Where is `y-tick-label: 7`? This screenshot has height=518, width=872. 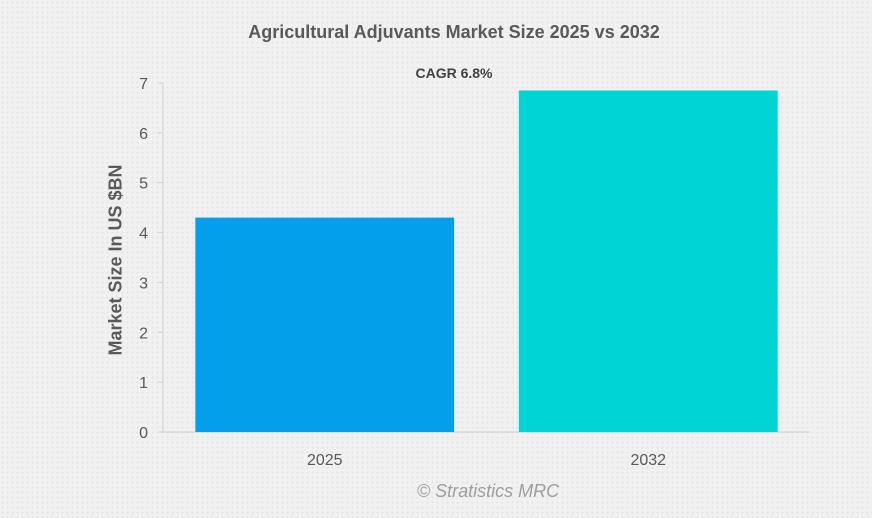
y-tick-label: 7 is located at coordinates (143, 84).